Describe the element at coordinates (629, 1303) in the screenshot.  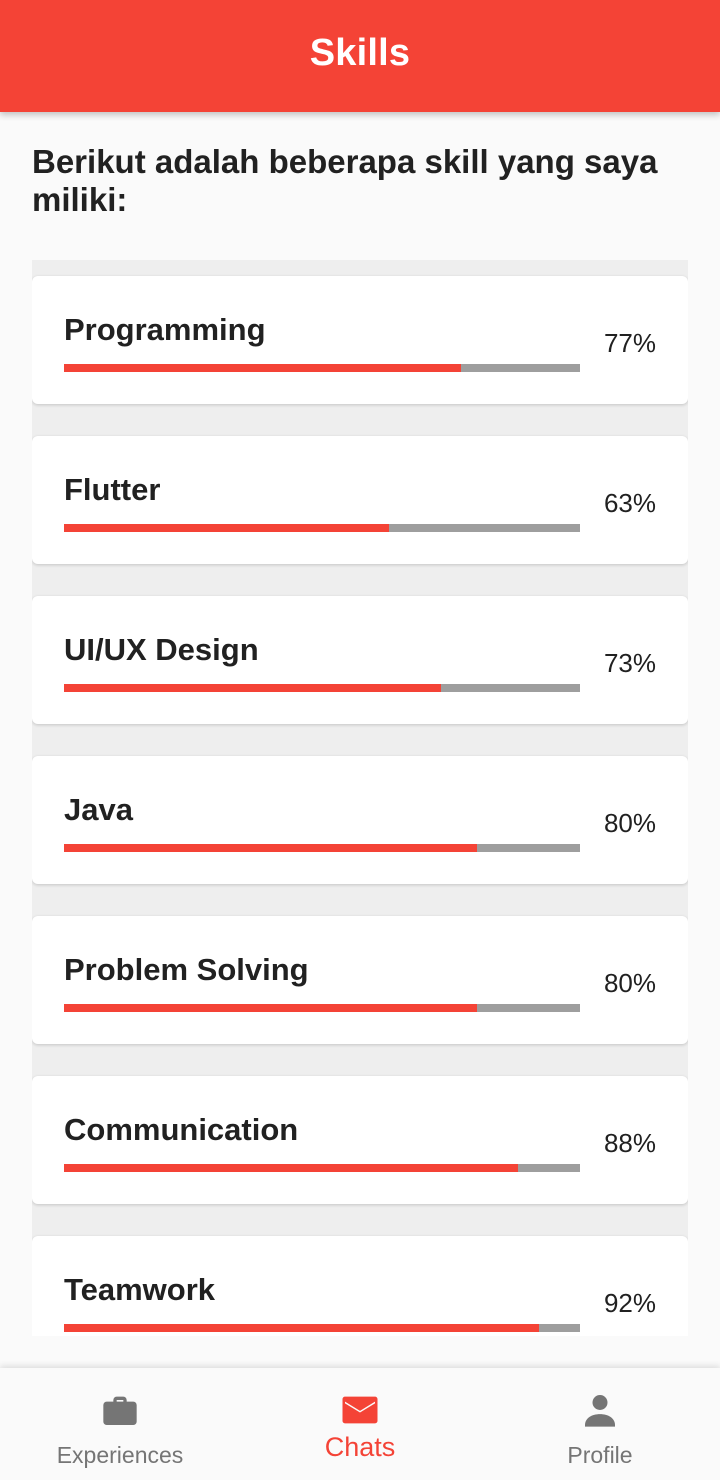
I see `skill-percent: 92%` at that location.